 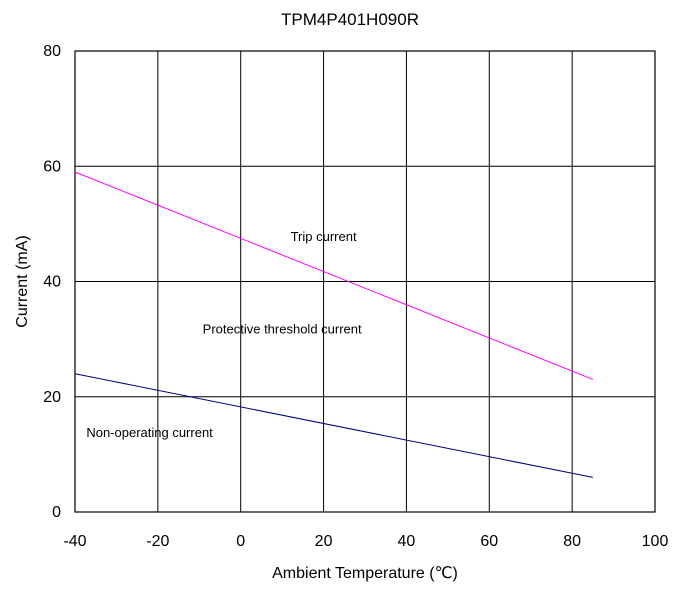 What do you see at coordinates (149, 432) in the screenshot?
I see `annotation-label: Non-operating current` at bounding box center [149, 432].